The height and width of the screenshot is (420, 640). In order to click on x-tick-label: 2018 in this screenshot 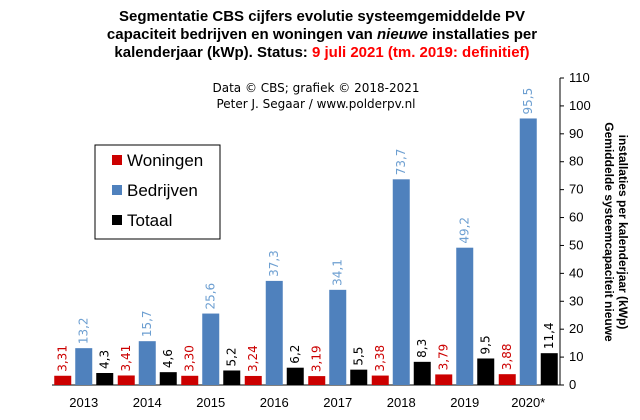, I will do `click(401, 402)`.